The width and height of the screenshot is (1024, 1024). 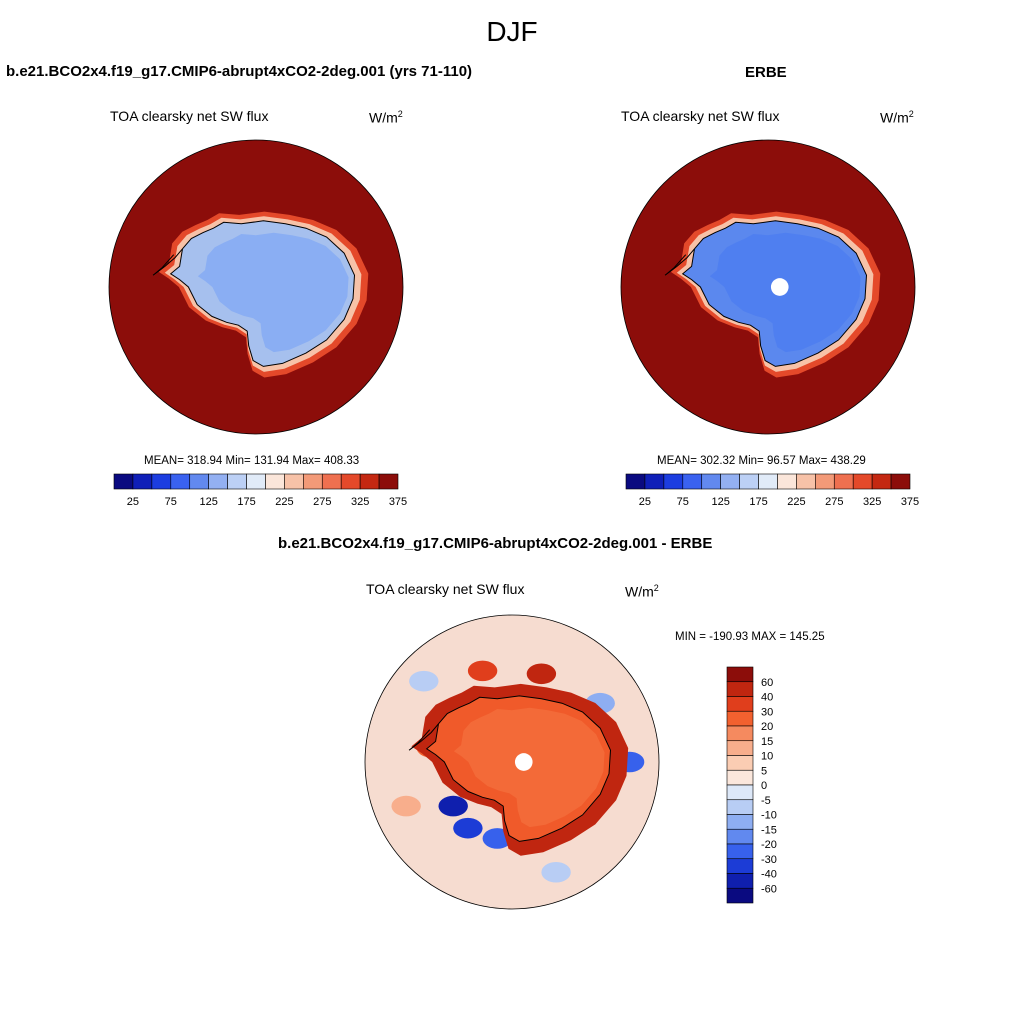 What do you see at coordinates (767, 683) in the screenshot?
I see `colorbar-tick-label: 60` at bounding box center [767, 683].